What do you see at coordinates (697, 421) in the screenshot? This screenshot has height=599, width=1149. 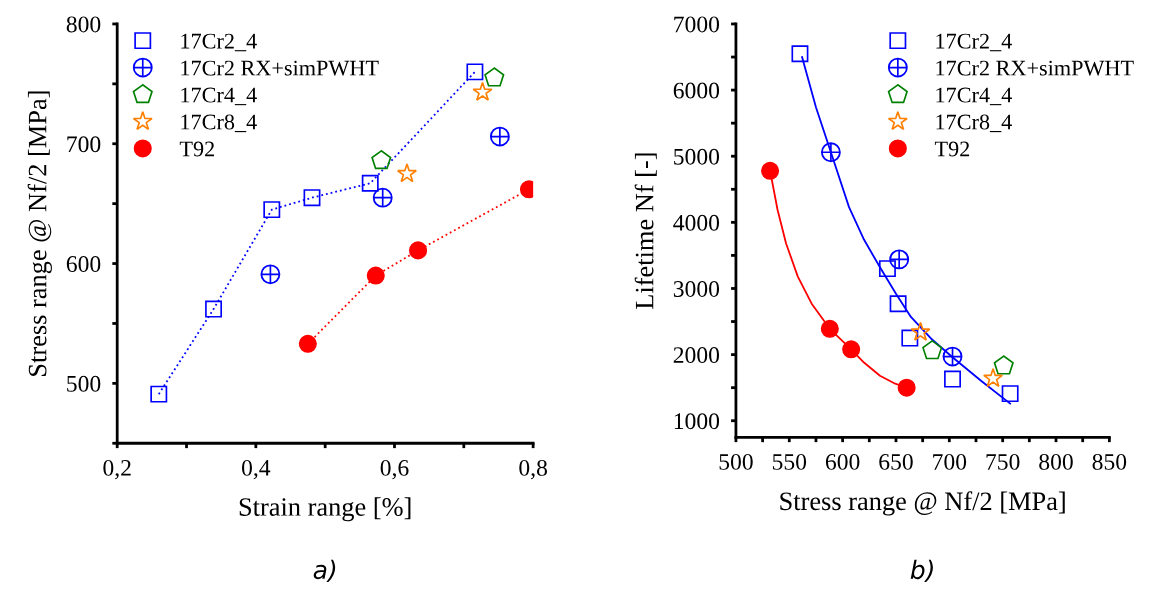 I see `y-tick-label: 1000` at bounding box center [697, 421].